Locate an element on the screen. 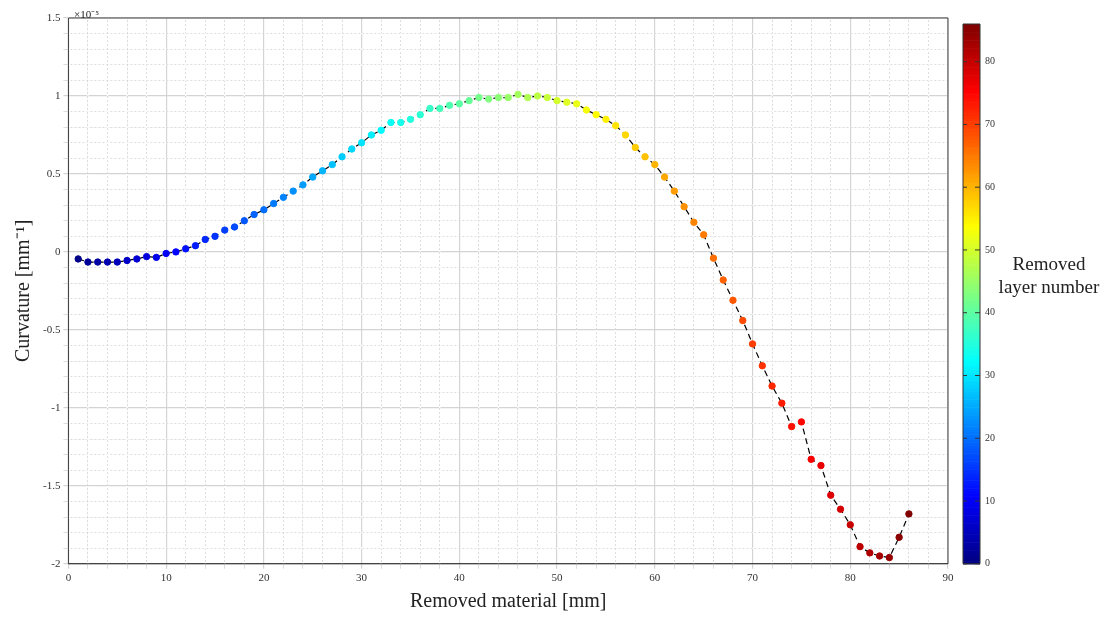 This screenshot has width=1111, height=622. y-tick-label: 1 is located at coordinates (57, 94).